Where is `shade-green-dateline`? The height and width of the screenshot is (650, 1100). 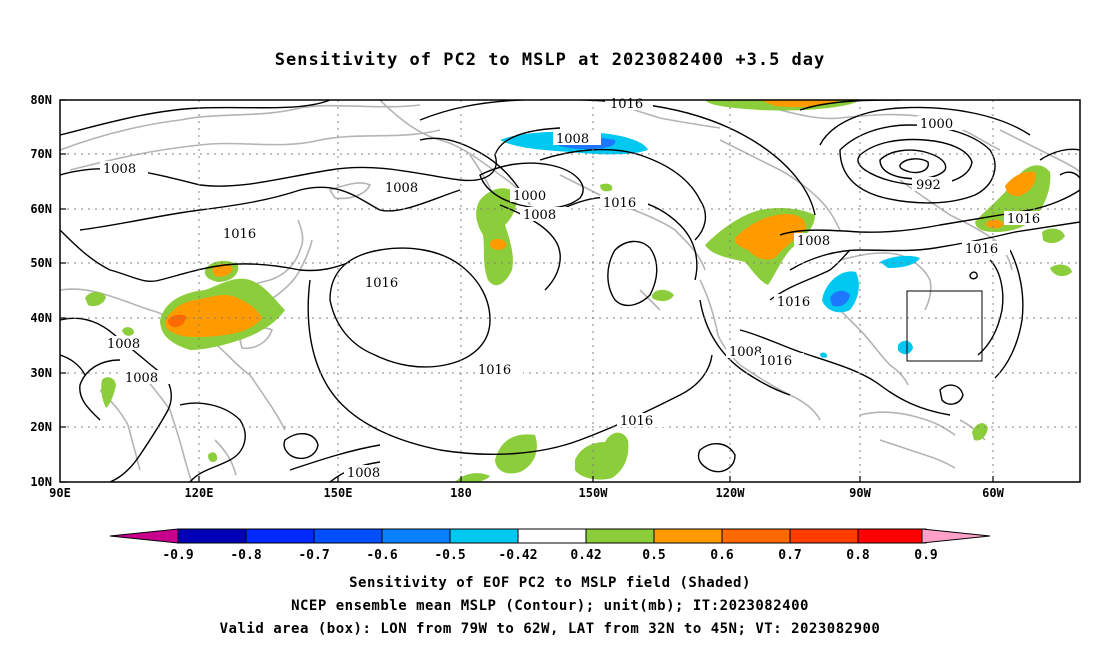
shade-green-dateline is located at coordinates (496, 237).